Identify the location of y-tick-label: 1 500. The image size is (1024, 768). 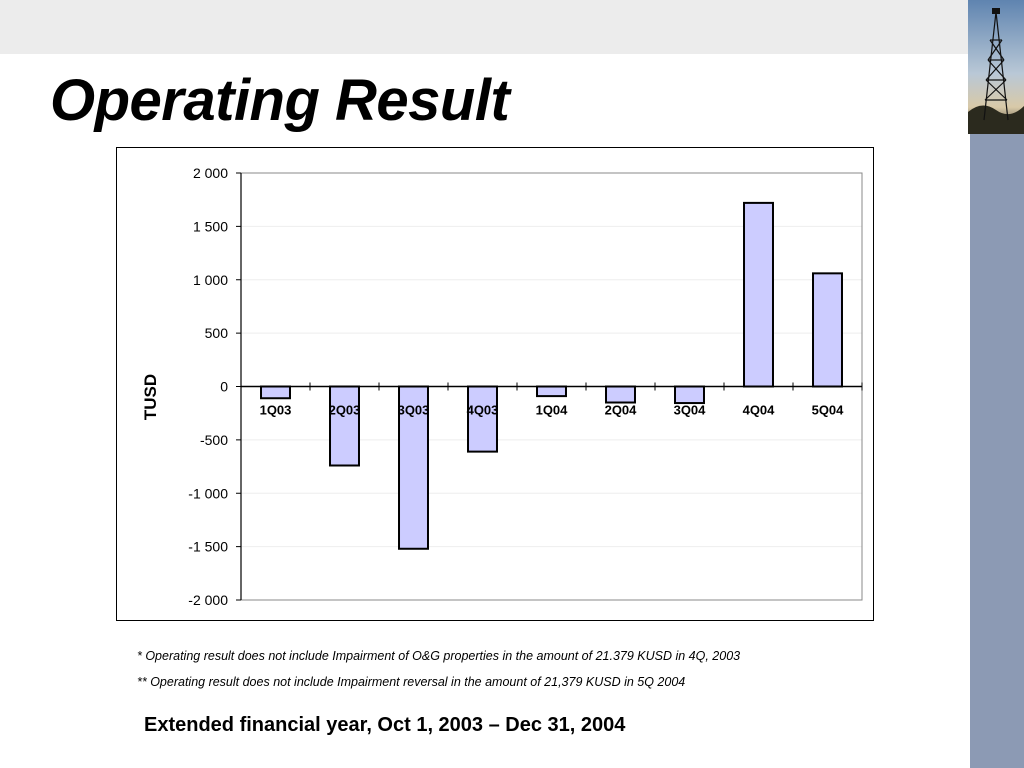
(210, 226).